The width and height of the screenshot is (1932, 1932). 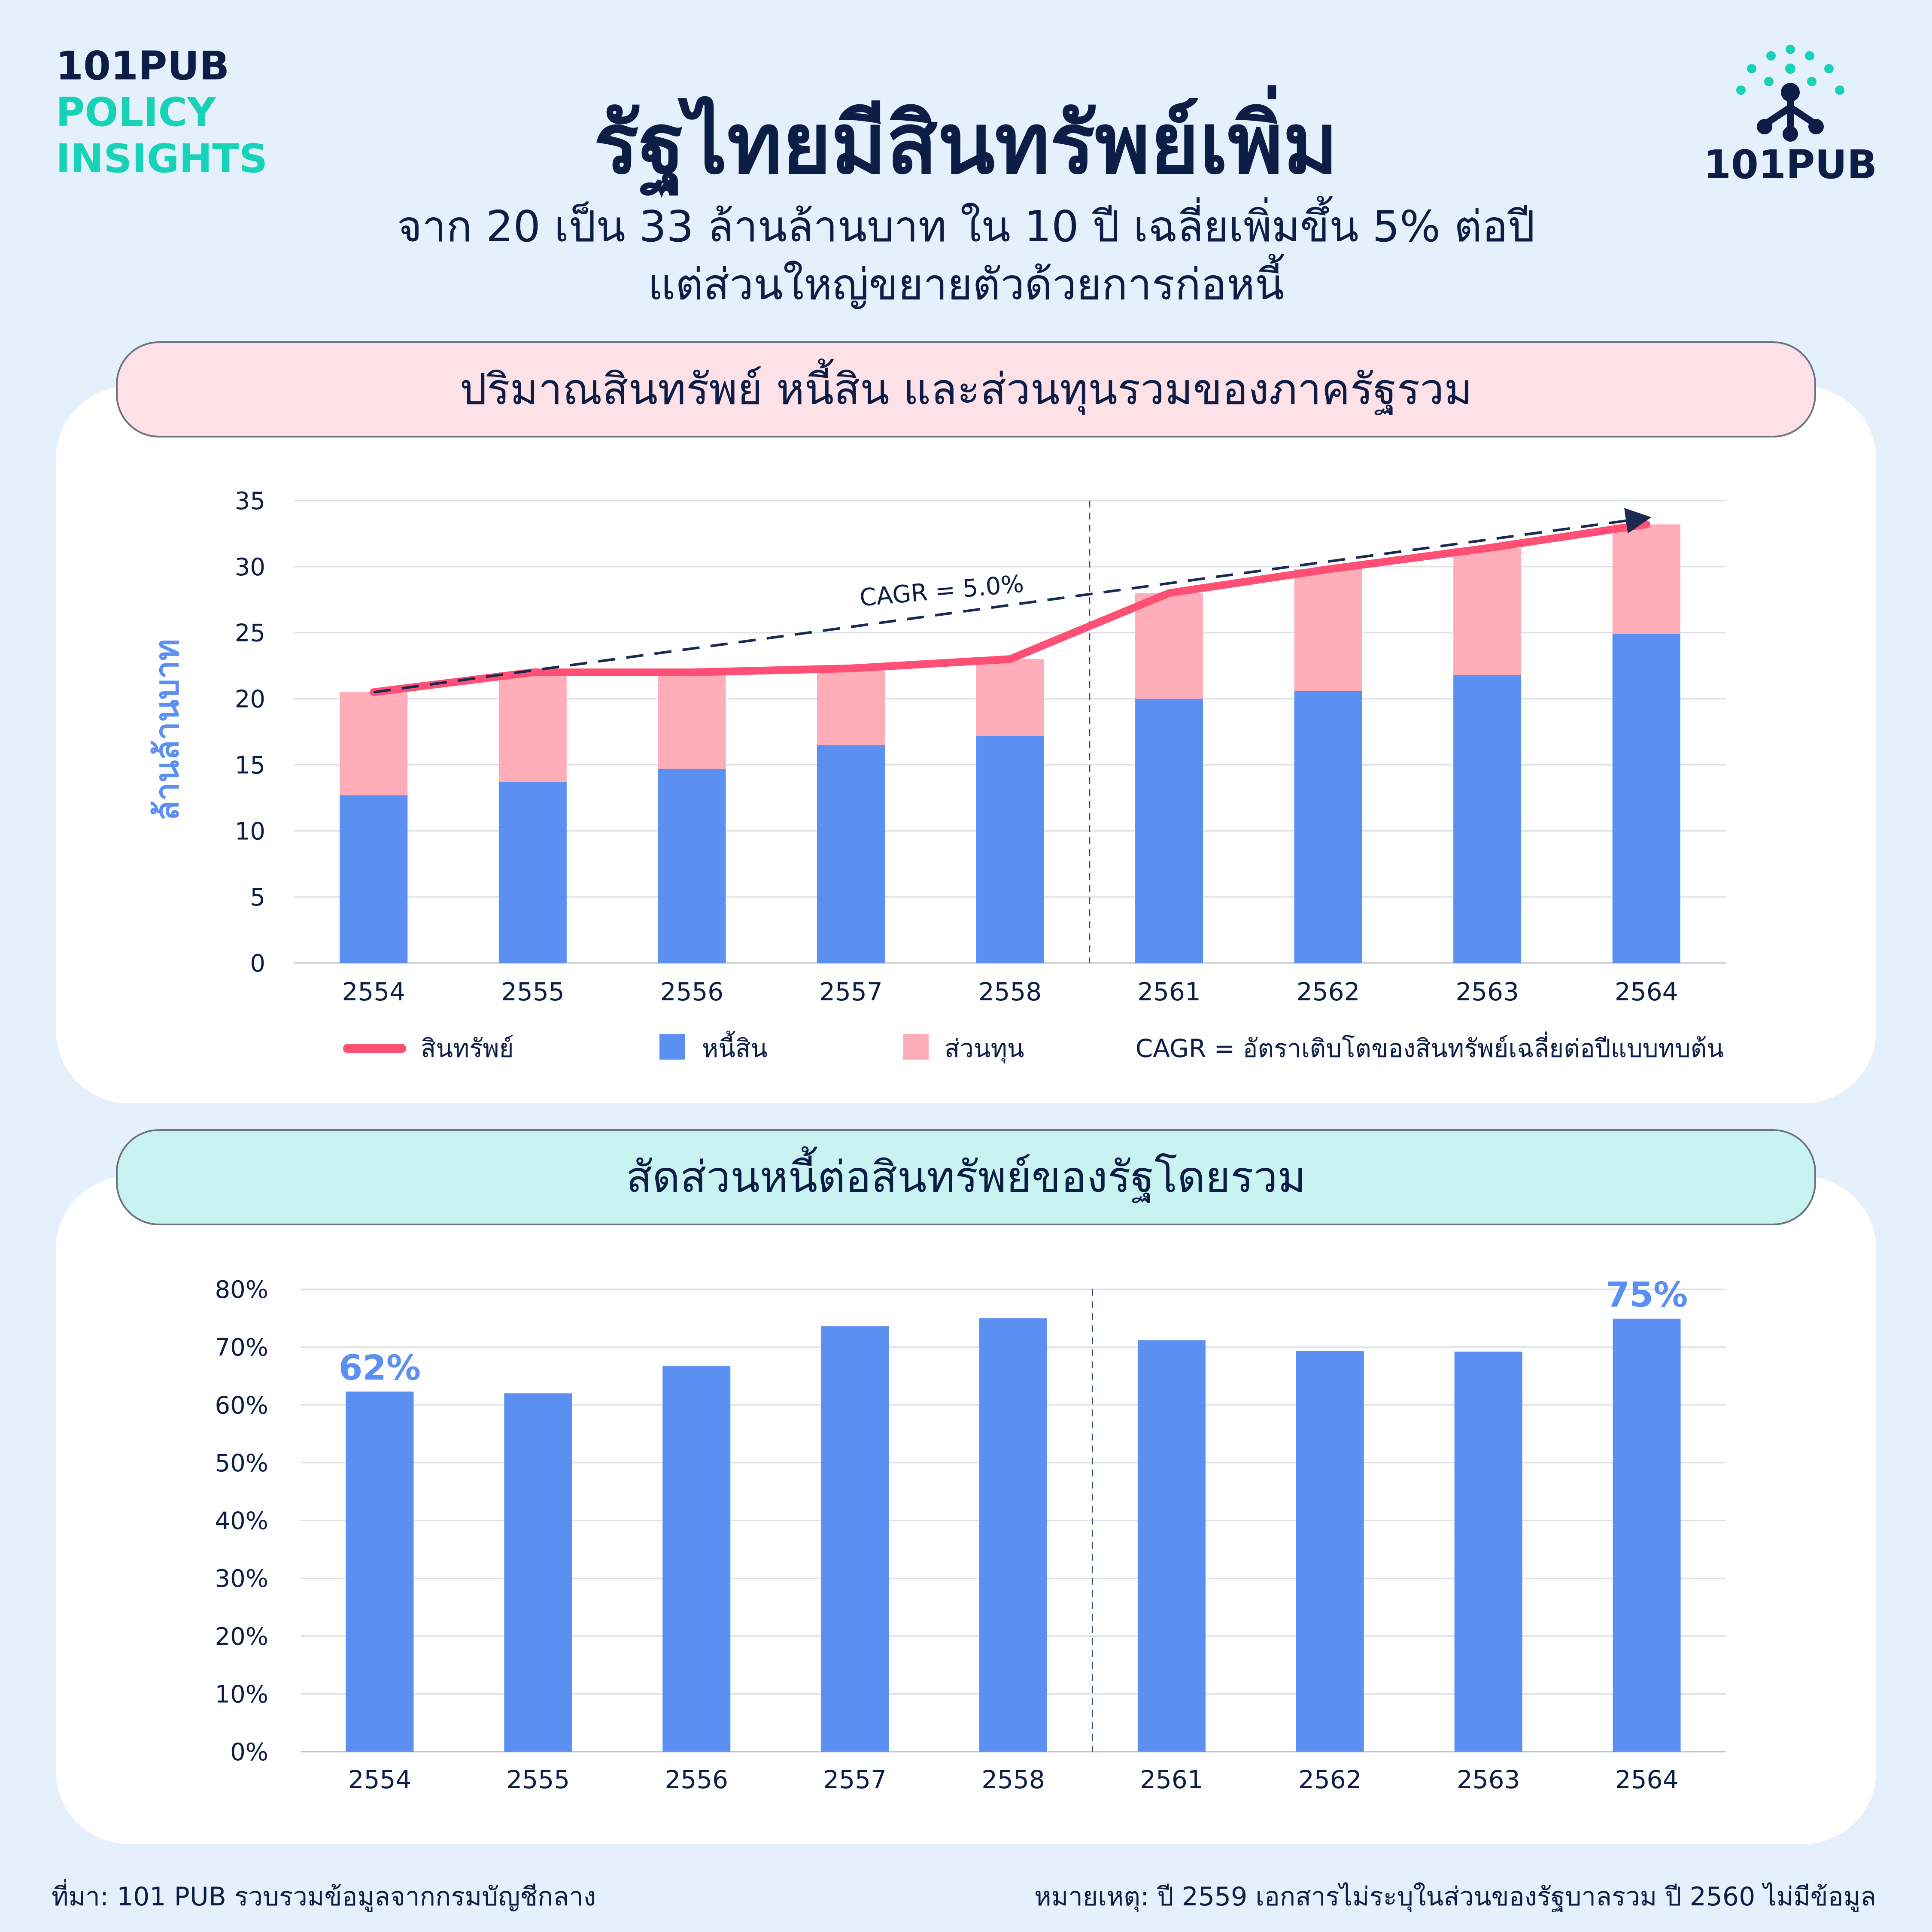 What do you see at coordinates (966, 143) in the screenshot?
I see `page-title: รัฐไทยมีสินทรัพย์เพิ่ม` at bounding box center [966, 143].